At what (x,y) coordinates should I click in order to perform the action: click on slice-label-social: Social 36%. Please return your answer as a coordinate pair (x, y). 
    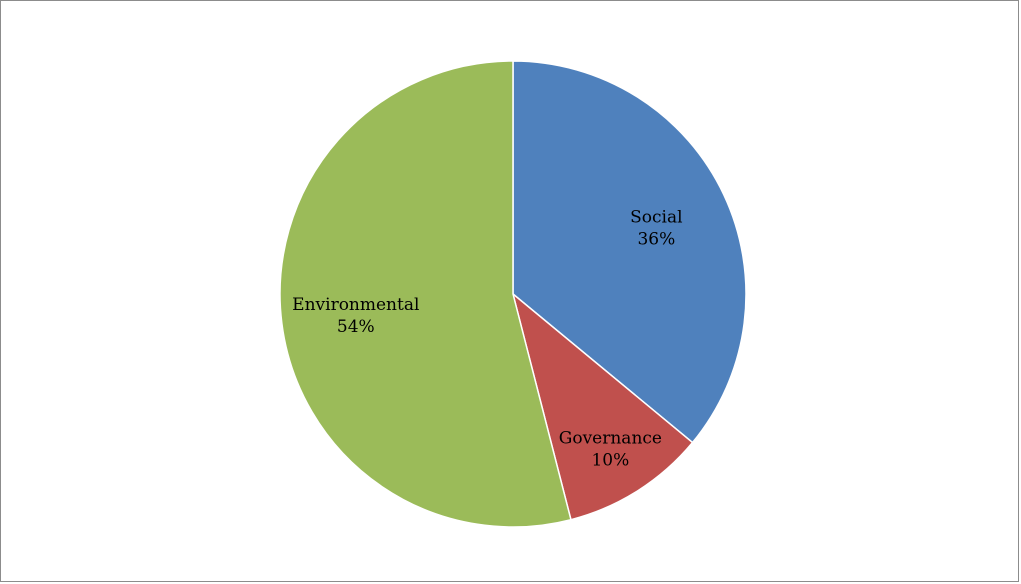
    Looking at the image, I should click on (656, 229).